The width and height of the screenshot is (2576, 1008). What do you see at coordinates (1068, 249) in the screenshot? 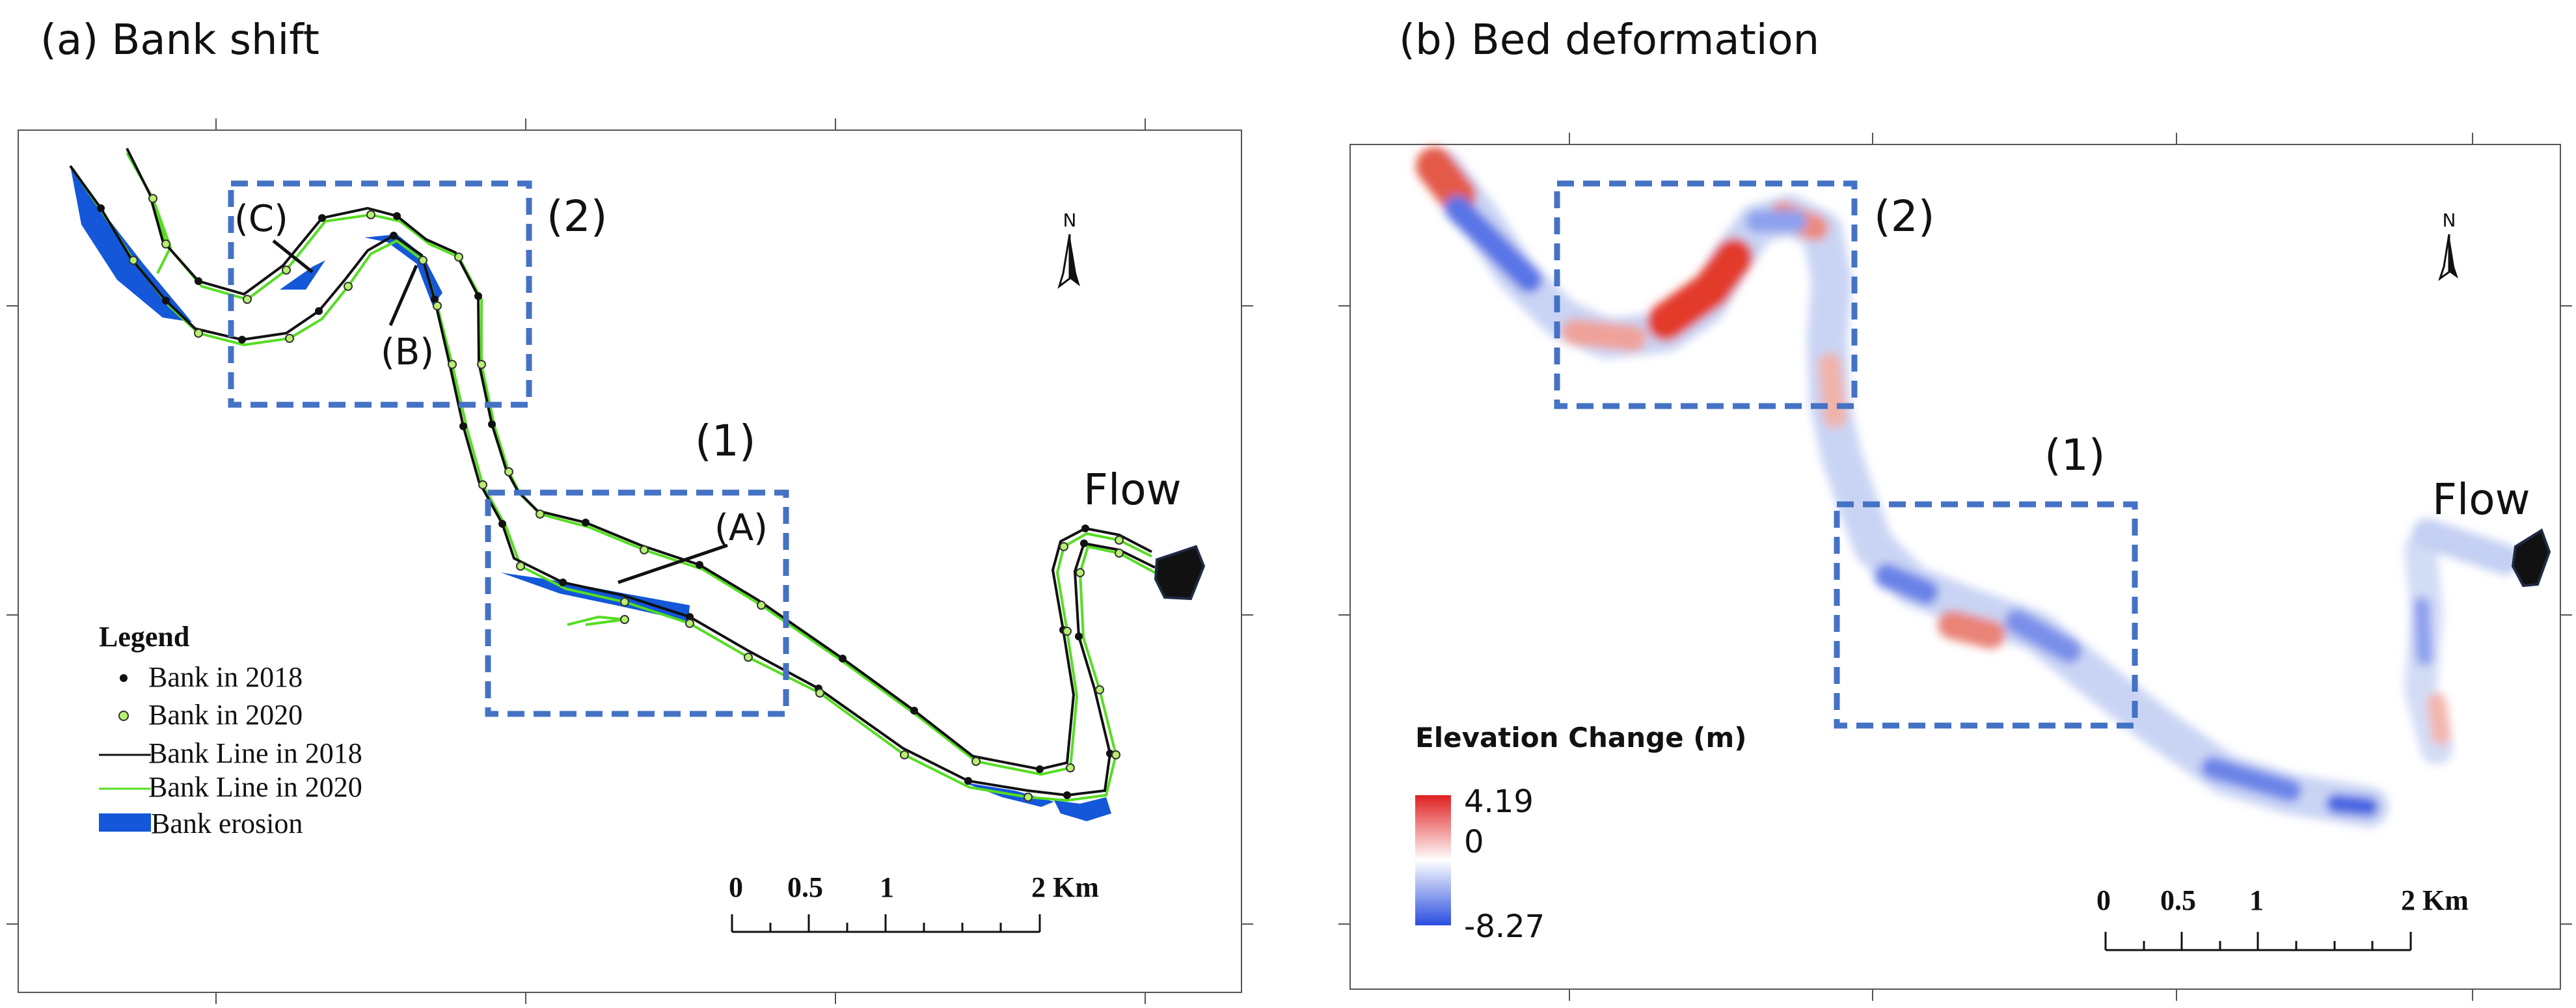
I see `panel-a-north-arrow: N` at bounding box center [1068, 249].